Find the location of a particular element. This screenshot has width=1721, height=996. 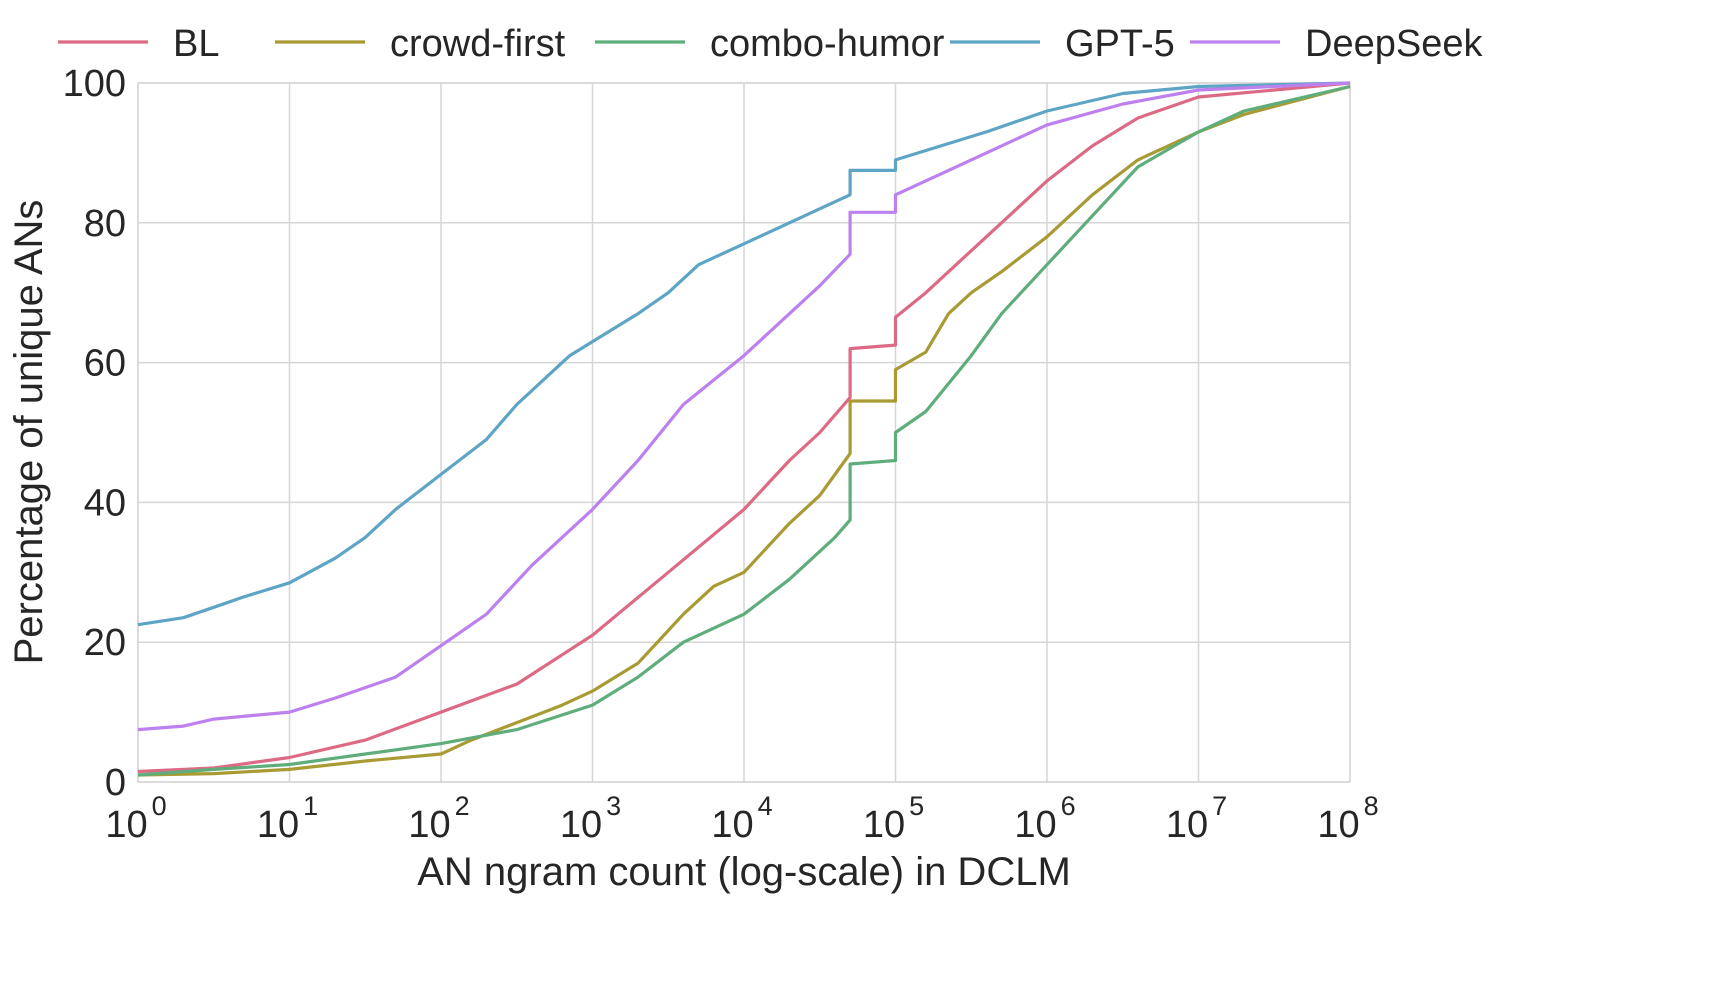

x-tick-labels: 10 0 10 1 10 2 10 3 10 4 10 5 10 6 10 7 10 8 is located at coordinates (741, 818).